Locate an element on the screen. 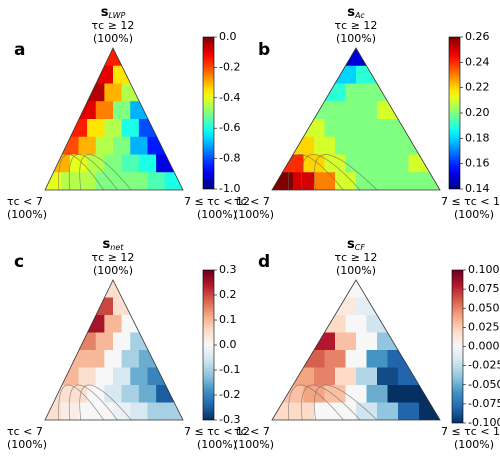  colorbar-tick-label: -0.2 is located at coordinates (229, 66).